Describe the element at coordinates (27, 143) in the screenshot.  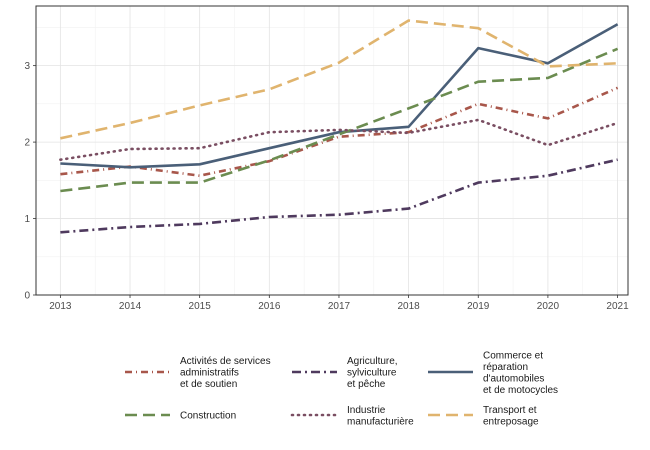
I see `y-tick-label: 2` at that location.